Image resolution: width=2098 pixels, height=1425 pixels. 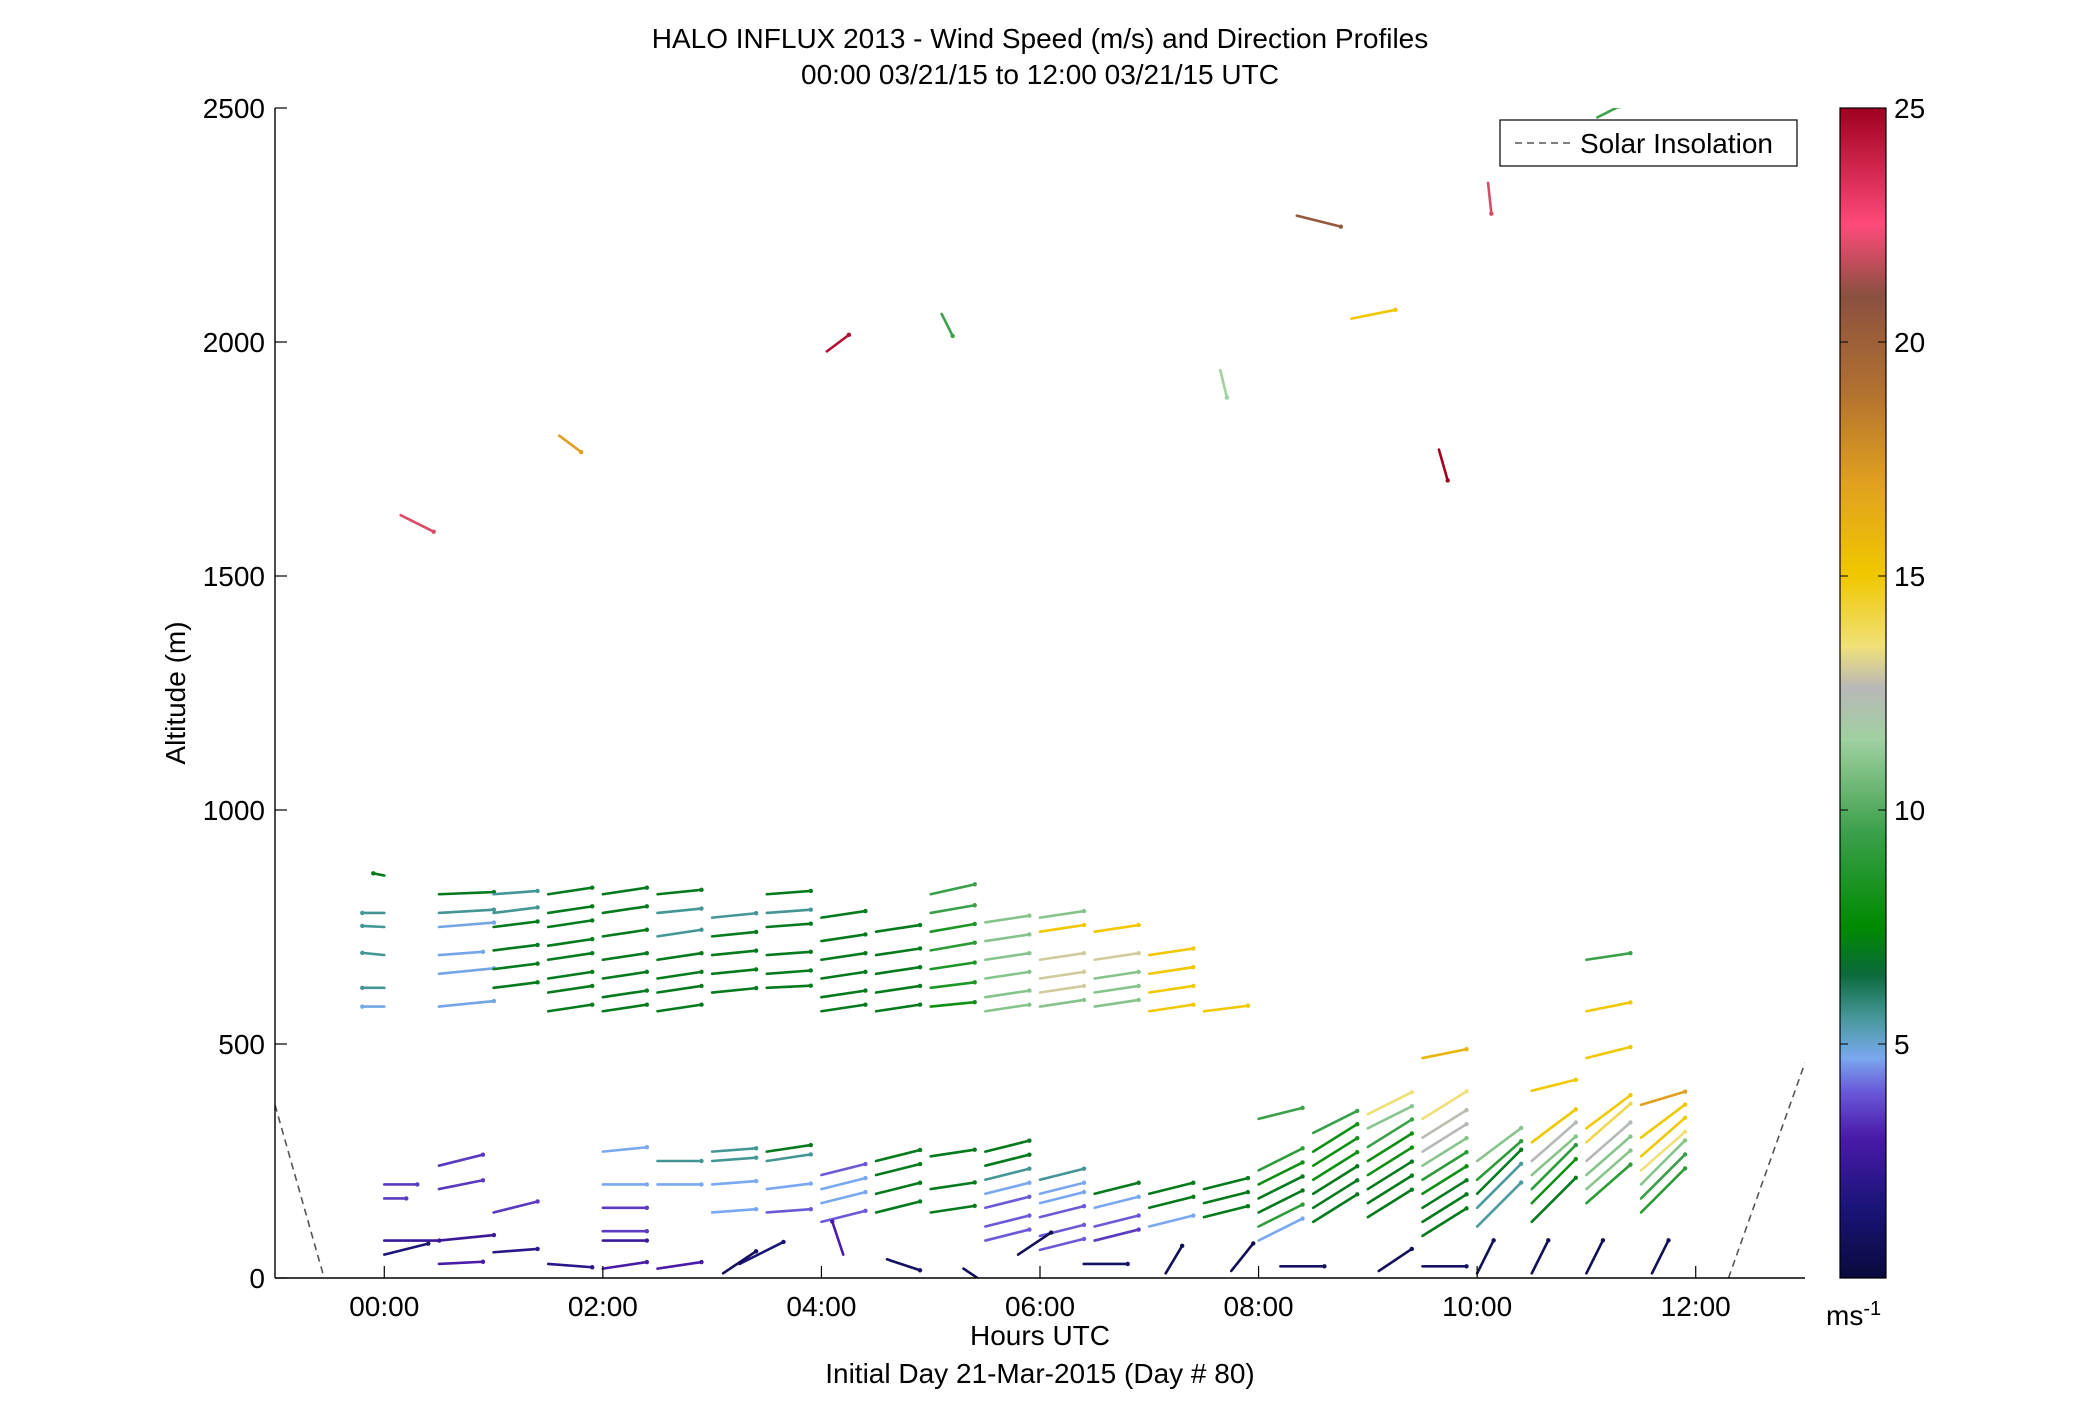 I want to click on x-tick-label: 06:00, so click(x=1040, y=1306).